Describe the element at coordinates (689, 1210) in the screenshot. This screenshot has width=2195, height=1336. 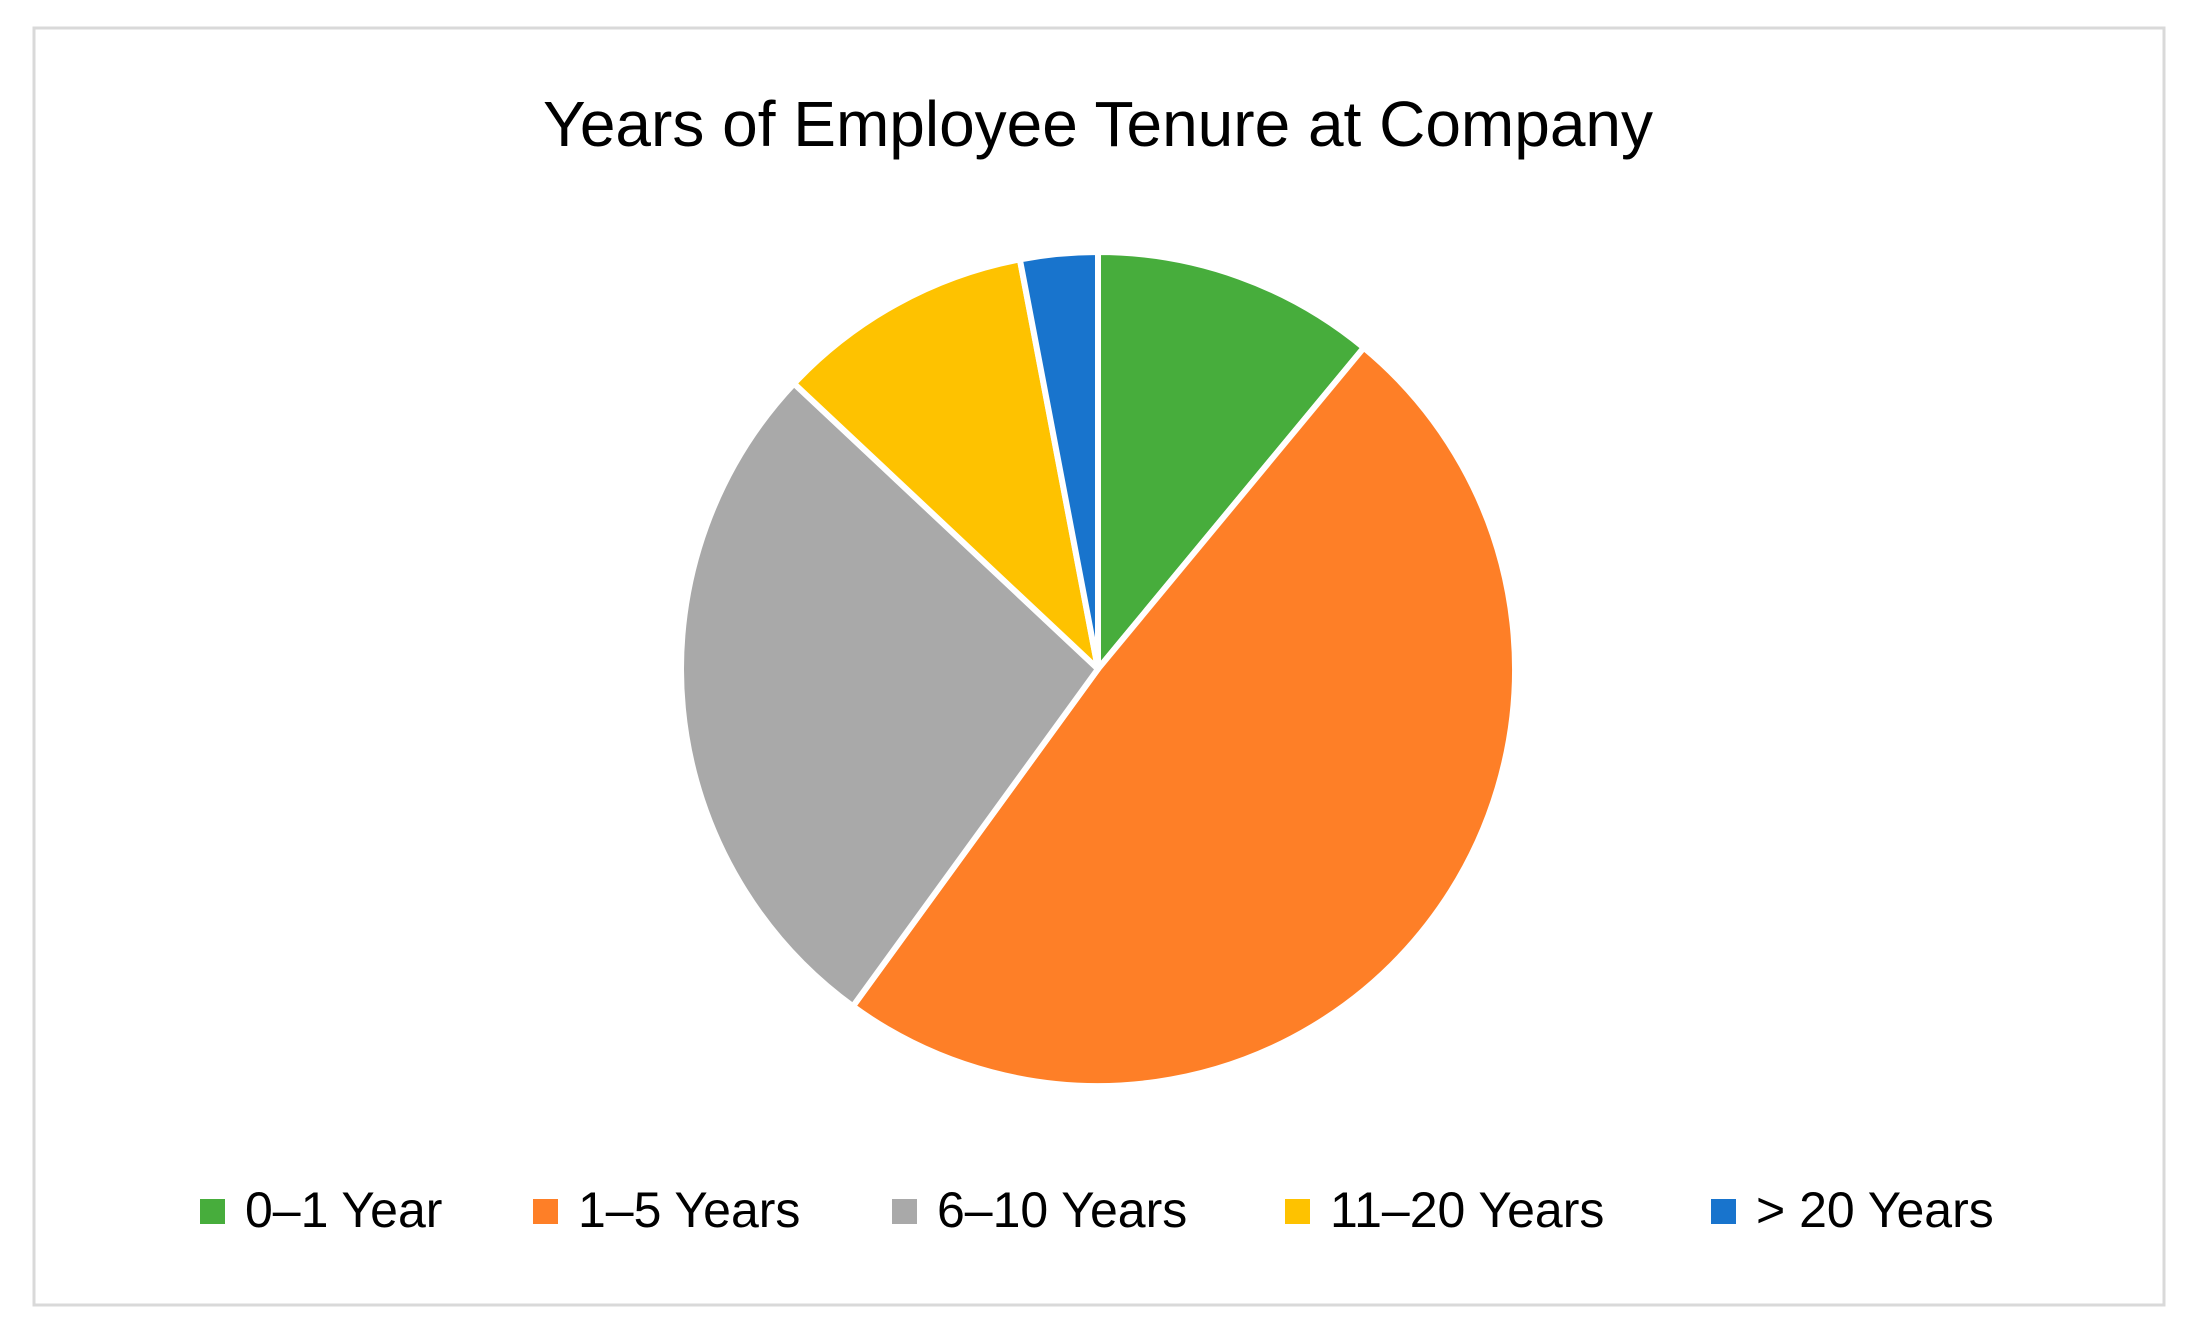
I see `legend-label: 1–5 Years` at that location.